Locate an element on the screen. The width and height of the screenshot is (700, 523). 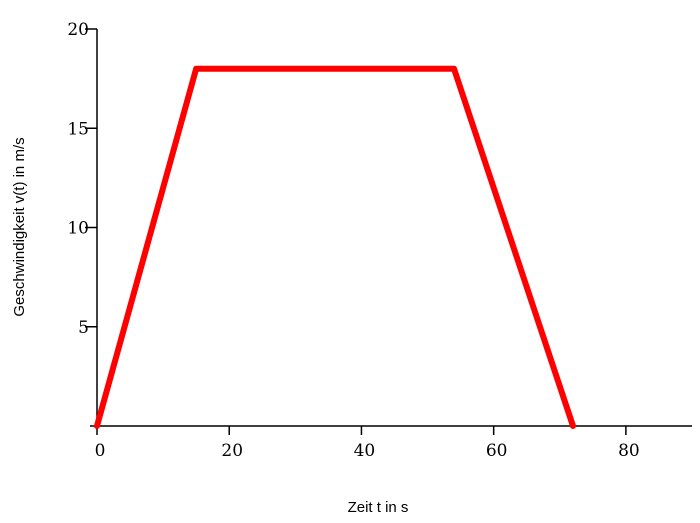
x-tick-label: 40 is located at coordinates (365, 451).